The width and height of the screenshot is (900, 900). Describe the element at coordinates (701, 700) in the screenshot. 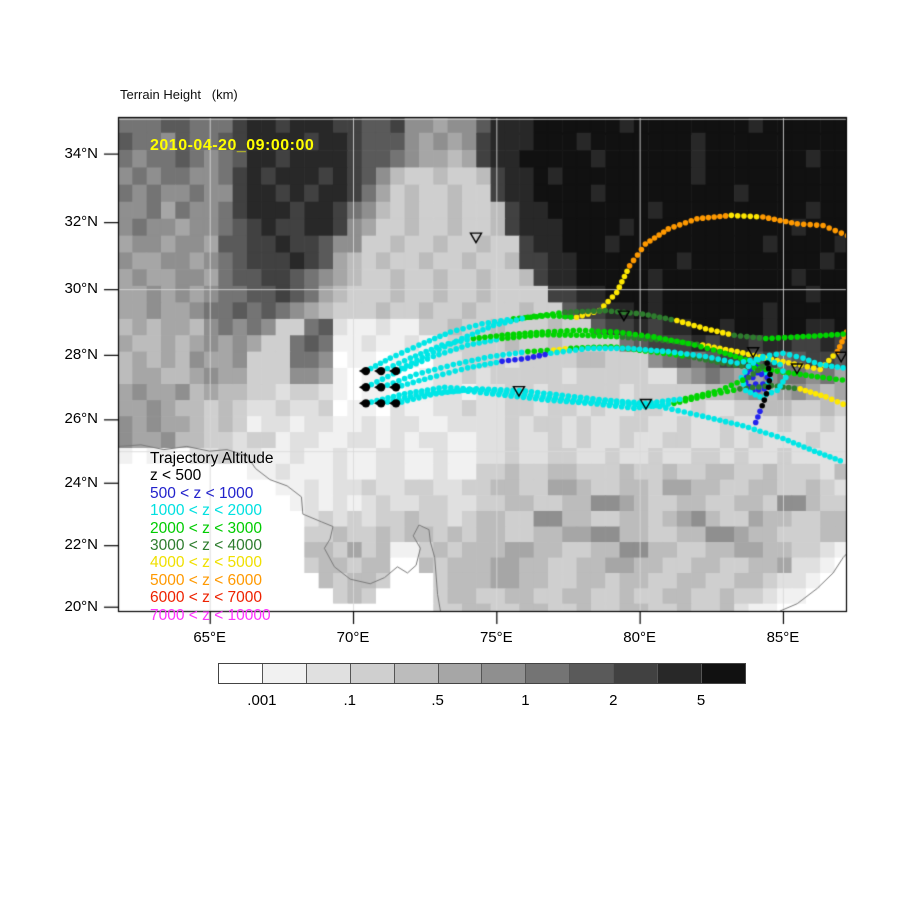

I see `colorbar-tick-label: 5` at that location.